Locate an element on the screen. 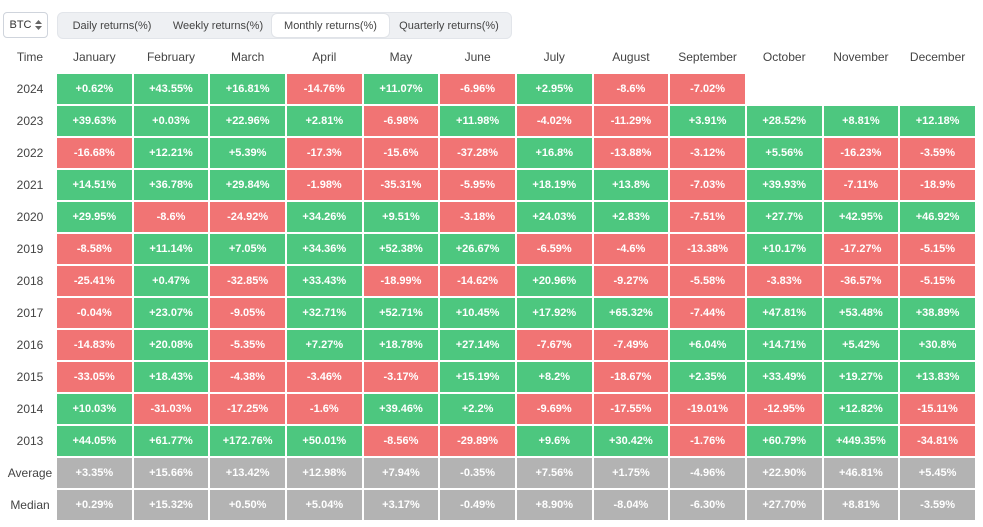  return-cell: +34.36% is located at coordinates (324, 249).